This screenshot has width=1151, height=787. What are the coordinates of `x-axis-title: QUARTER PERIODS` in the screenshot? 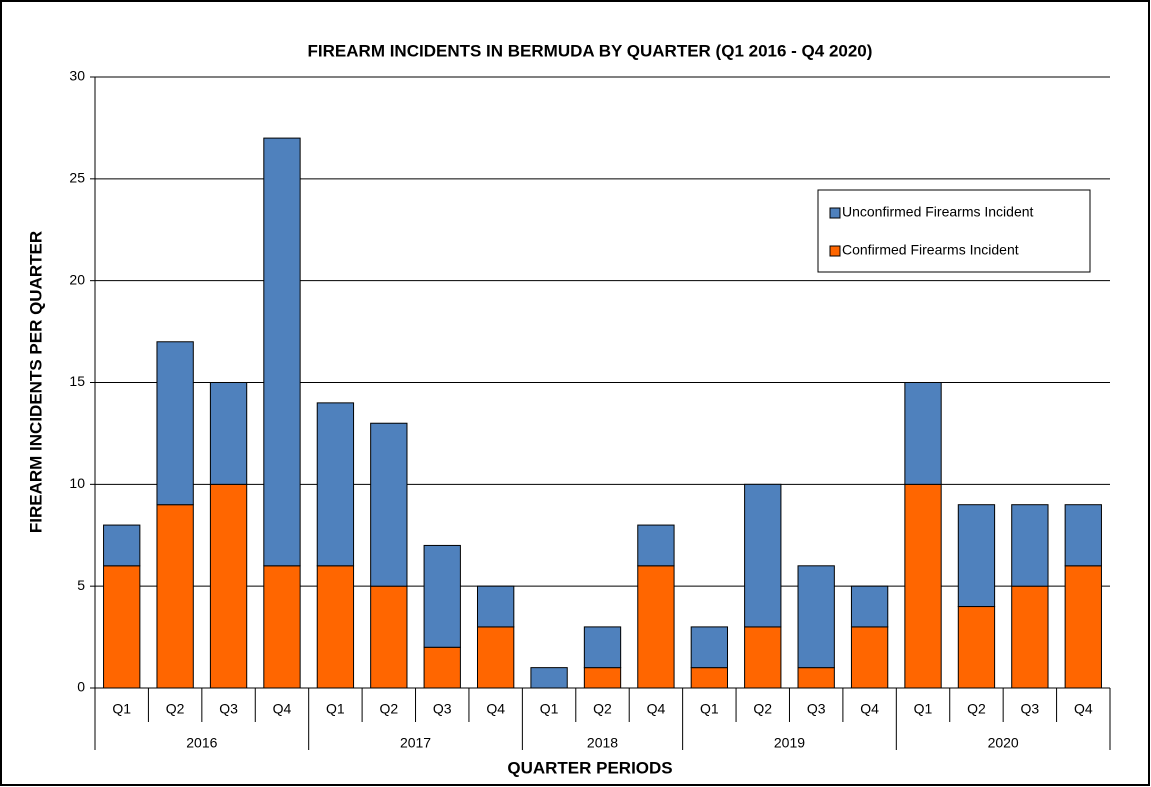 It's located at (589, 767).